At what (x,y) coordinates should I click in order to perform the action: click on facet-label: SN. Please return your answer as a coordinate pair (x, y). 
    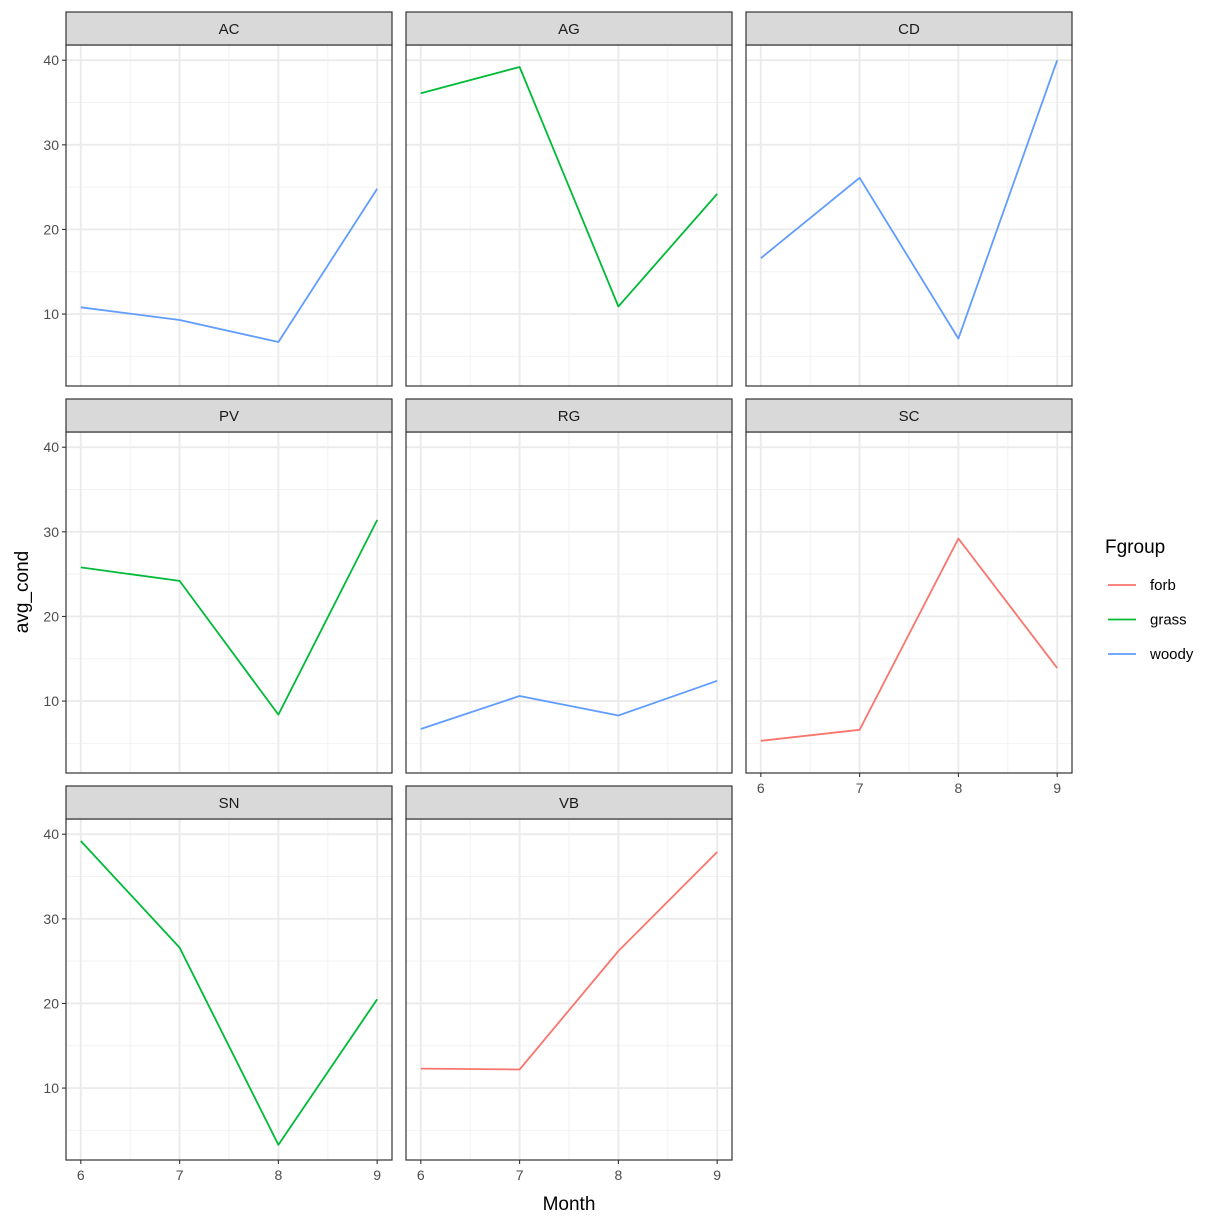
    Looking at the image, I should click on (229, 803).